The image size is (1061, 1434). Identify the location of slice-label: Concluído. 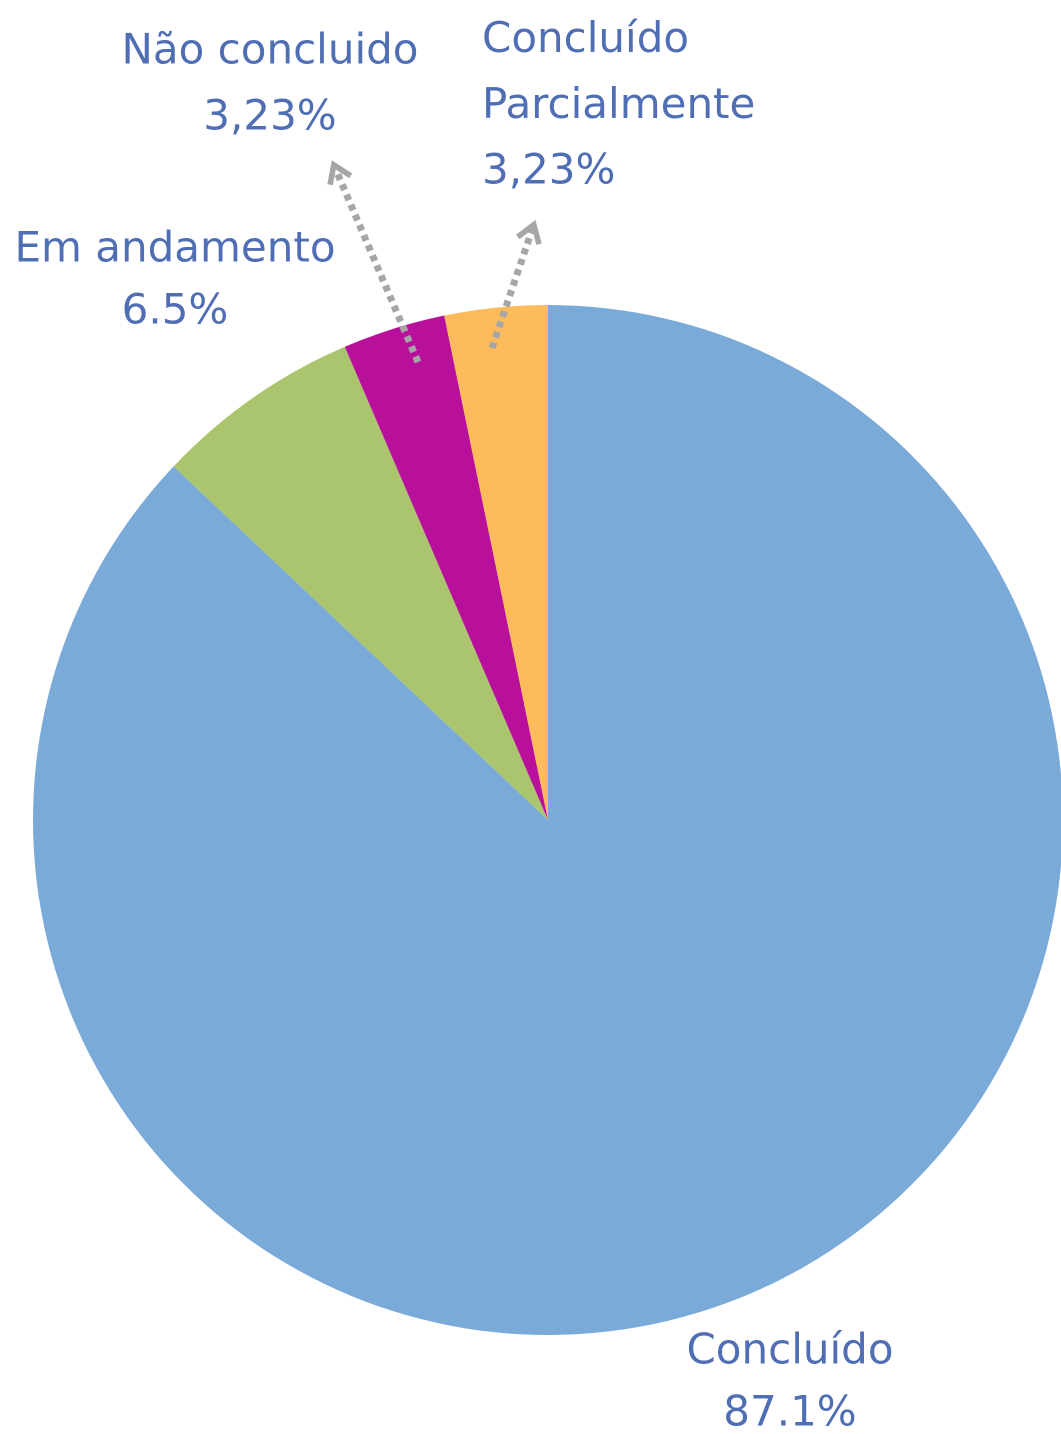
(789, 1349).